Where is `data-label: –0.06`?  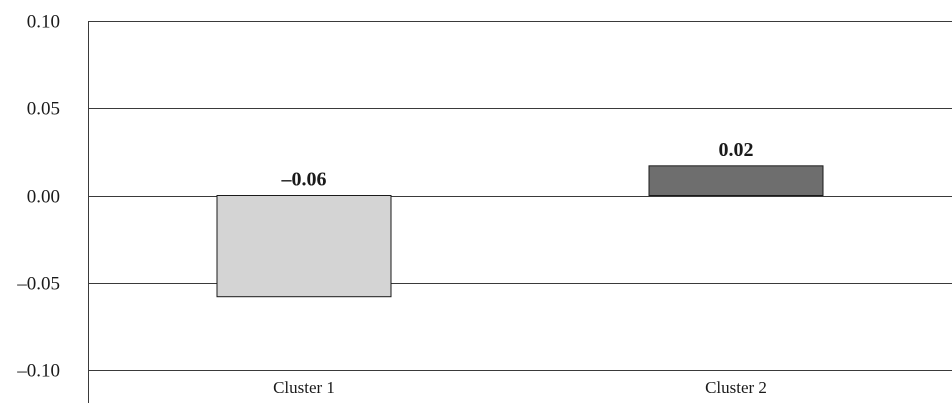 data-label: –0.06 is located at coordinates (304, 180).